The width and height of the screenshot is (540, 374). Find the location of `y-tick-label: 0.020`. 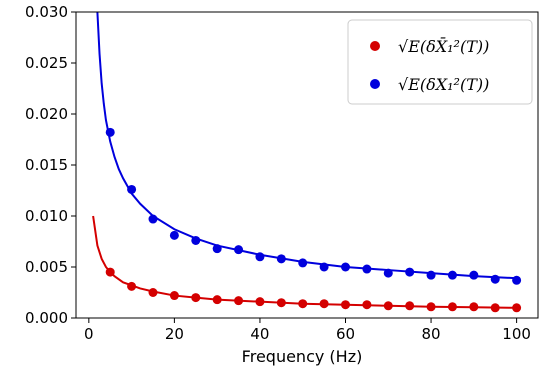

y-tick-label: 0.020 is located at coordinates (46, 114).